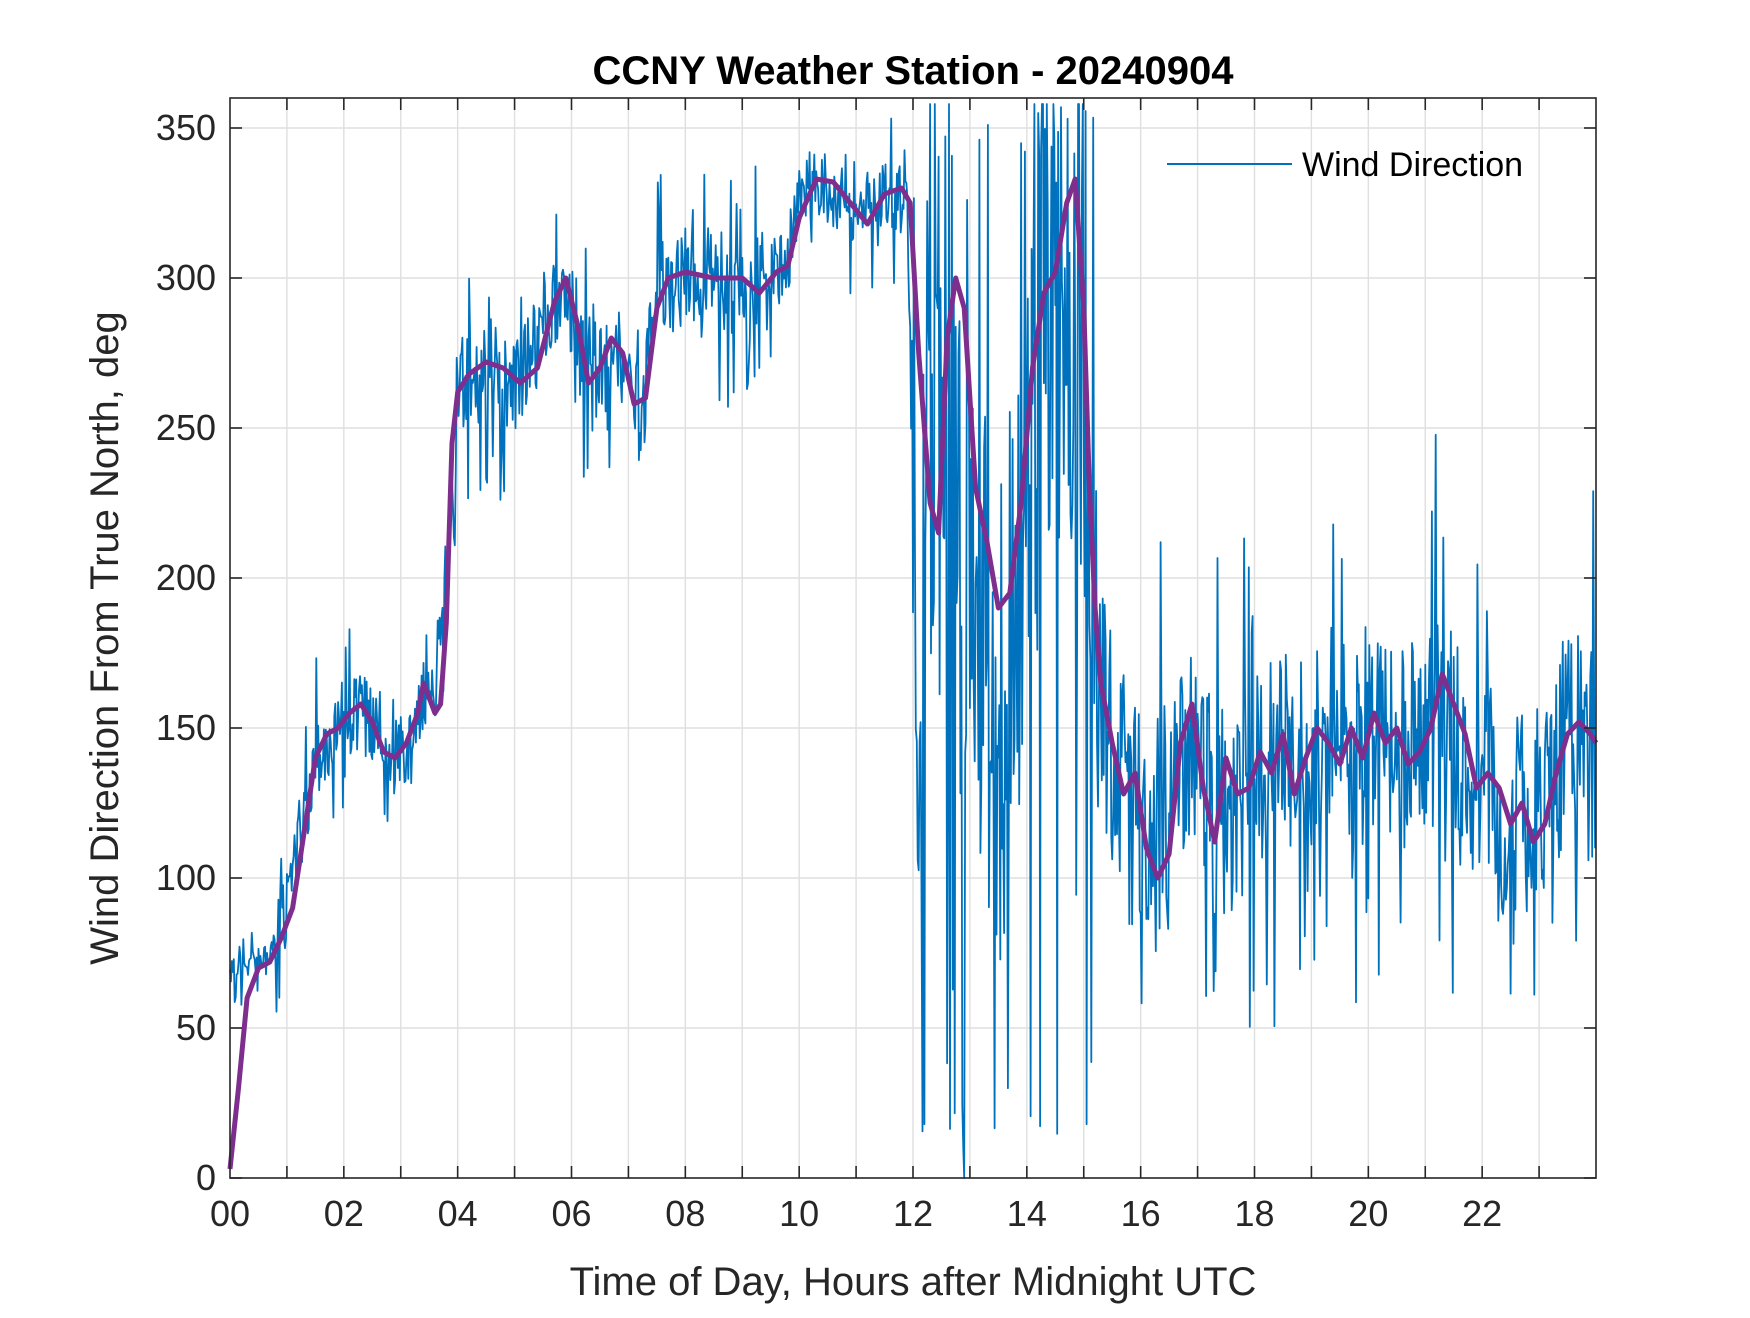 This screenshot has height=1318, width=1750. What do you see at coordinates (913, 1213) in the screenshot?
I see `x-tick-label: 12` at bounding box center [913, 1213].